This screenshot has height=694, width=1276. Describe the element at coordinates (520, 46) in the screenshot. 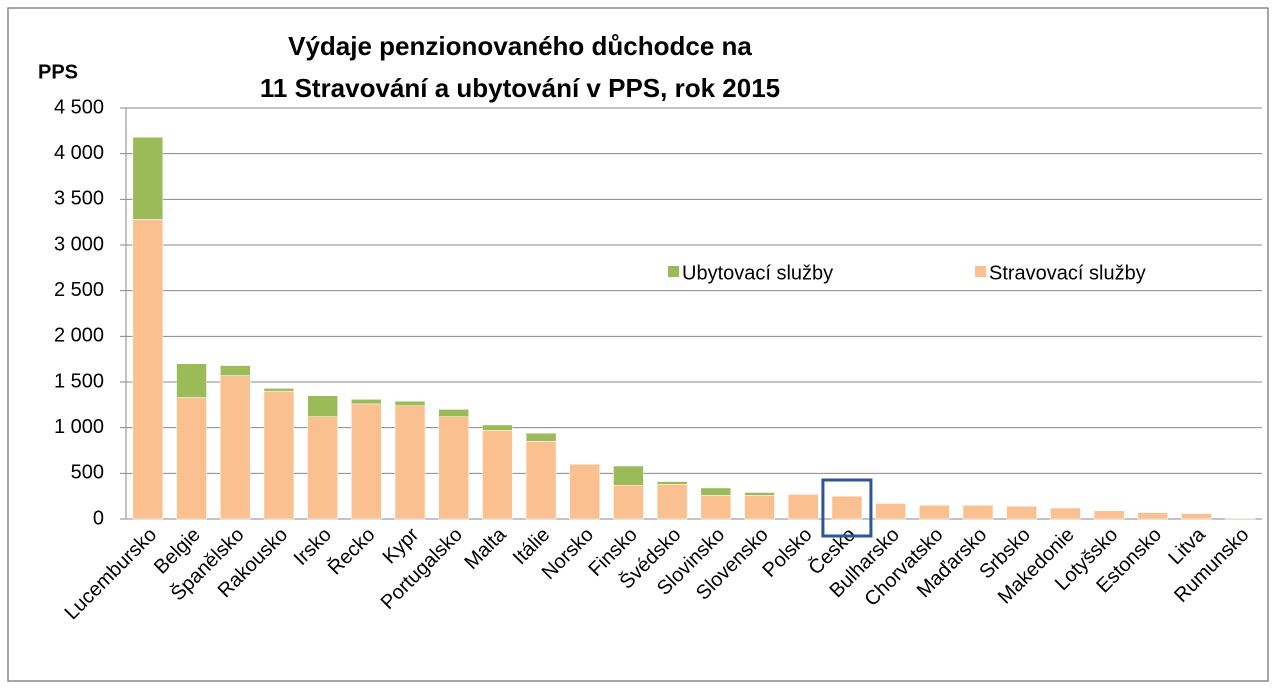

I see `chart-title: Výdaje penzionovaného důchodce na` at that location.